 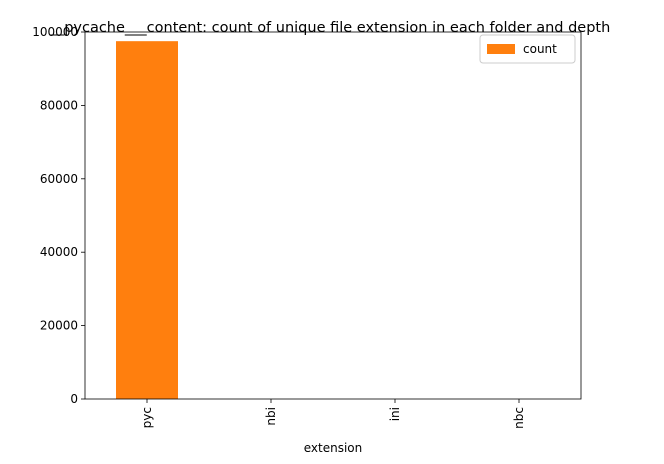 What do you see at coordinates (333, 448) in the screenshot?
I see `x-axis-label: extension` at bounding box center [333, 448].